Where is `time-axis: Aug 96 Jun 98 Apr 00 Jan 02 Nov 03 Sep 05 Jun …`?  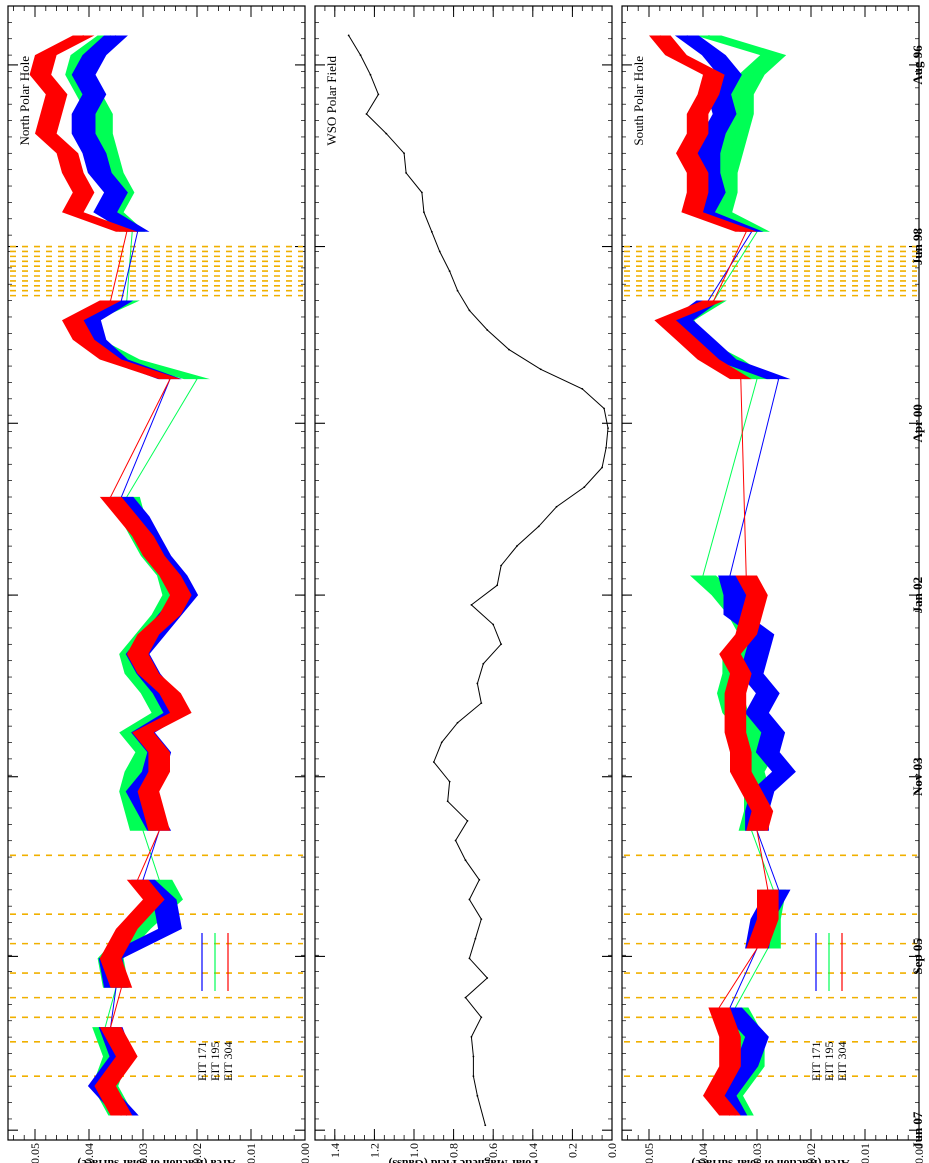 time-axis: Aug 96 Jun 98 Apr 00 Jan 02 Nov 03 Sep 05 Jun … is located at coordinates (917, 597).